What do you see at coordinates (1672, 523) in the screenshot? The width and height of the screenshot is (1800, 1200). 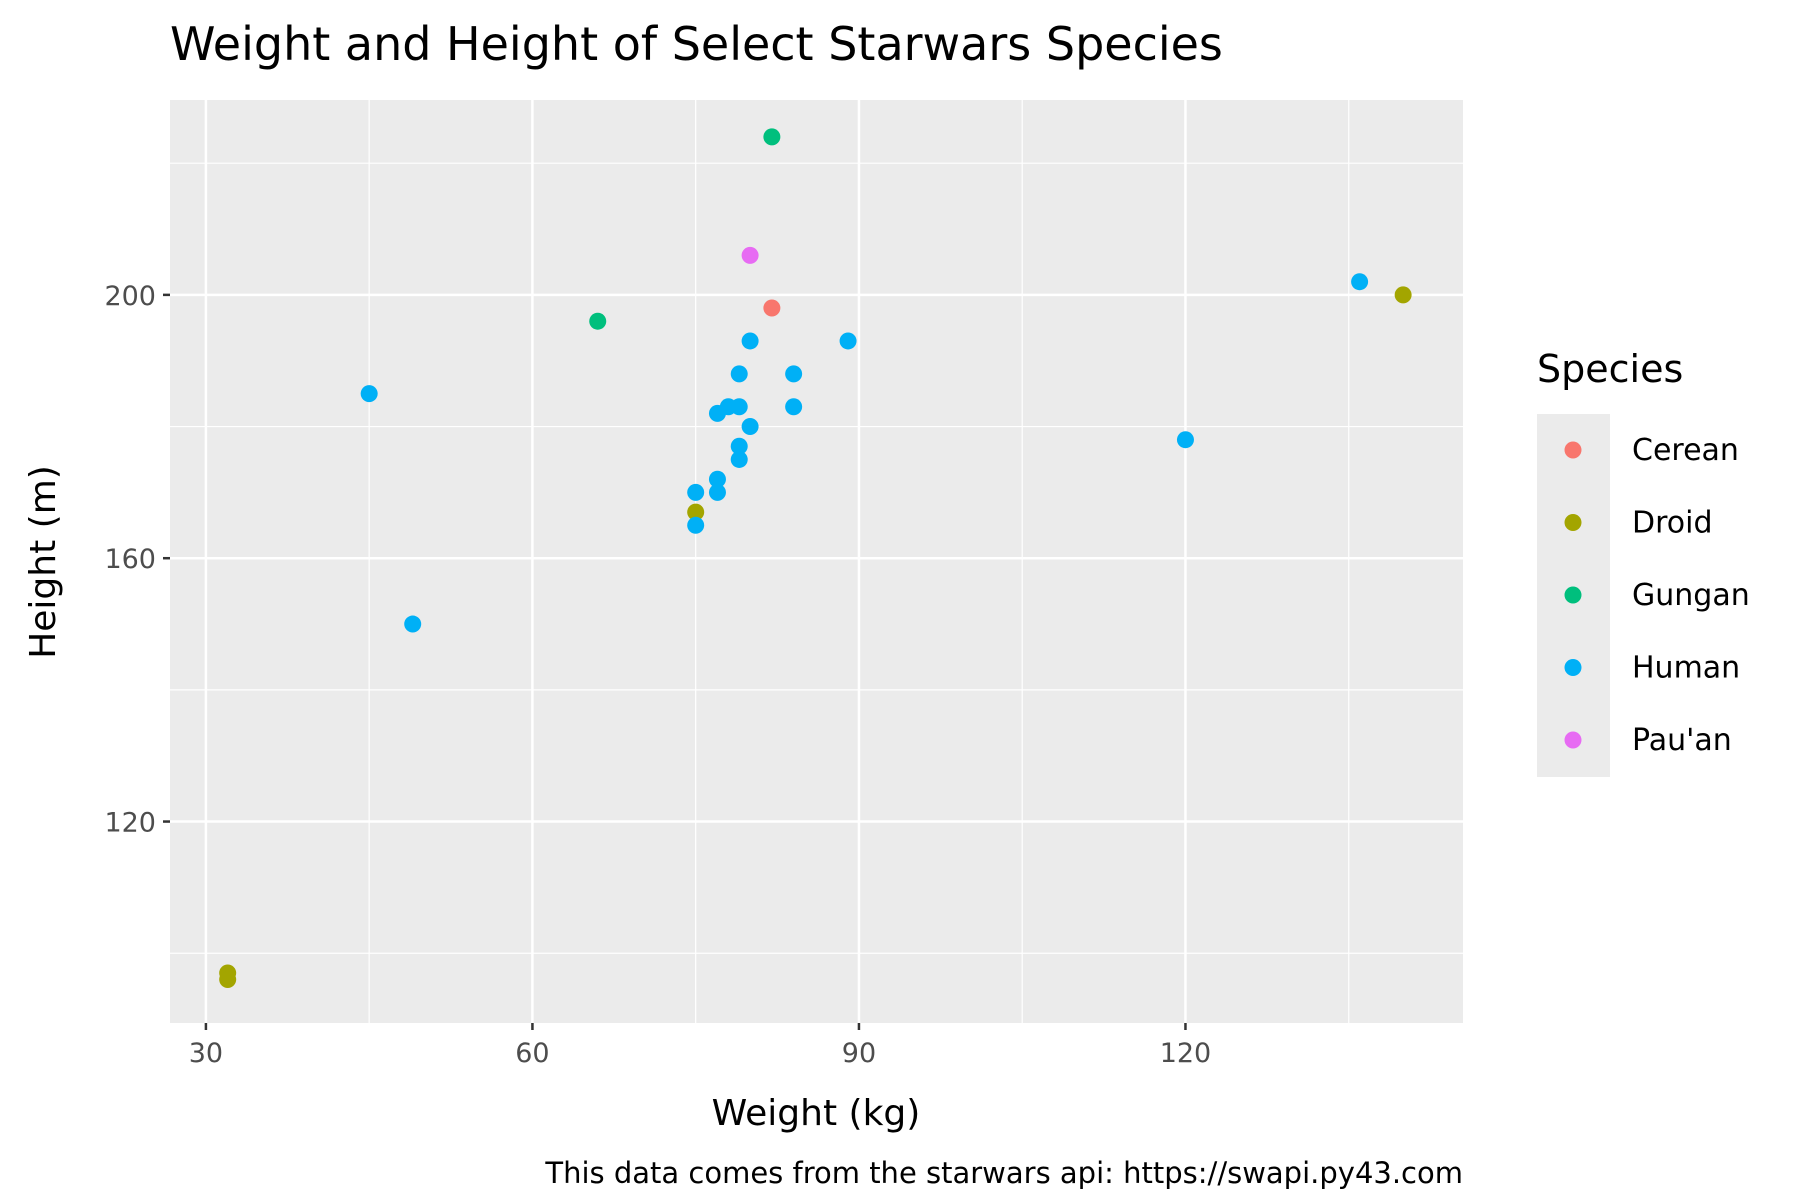 I see `legend-label: Droid` at bounding box center [1672, 523].